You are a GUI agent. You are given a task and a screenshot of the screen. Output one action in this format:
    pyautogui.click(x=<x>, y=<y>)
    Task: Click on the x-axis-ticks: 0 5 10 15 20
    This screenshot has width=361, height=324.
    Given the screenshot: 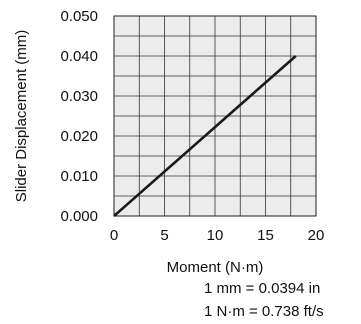 What is the action you would take?
    pyautogui.click(x=217, y=235)
    